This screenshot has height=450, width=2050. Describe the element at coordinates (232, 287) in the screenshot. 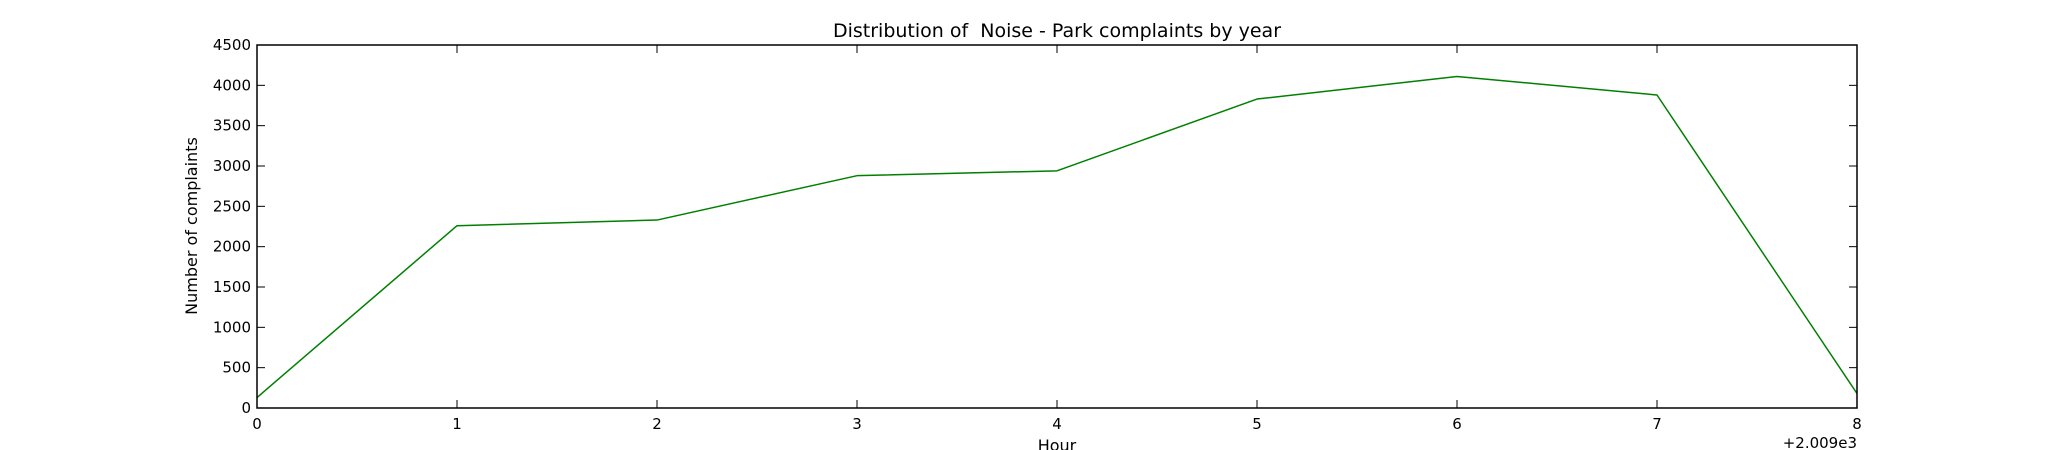

I see `y-tick-label: 1500` at that location.